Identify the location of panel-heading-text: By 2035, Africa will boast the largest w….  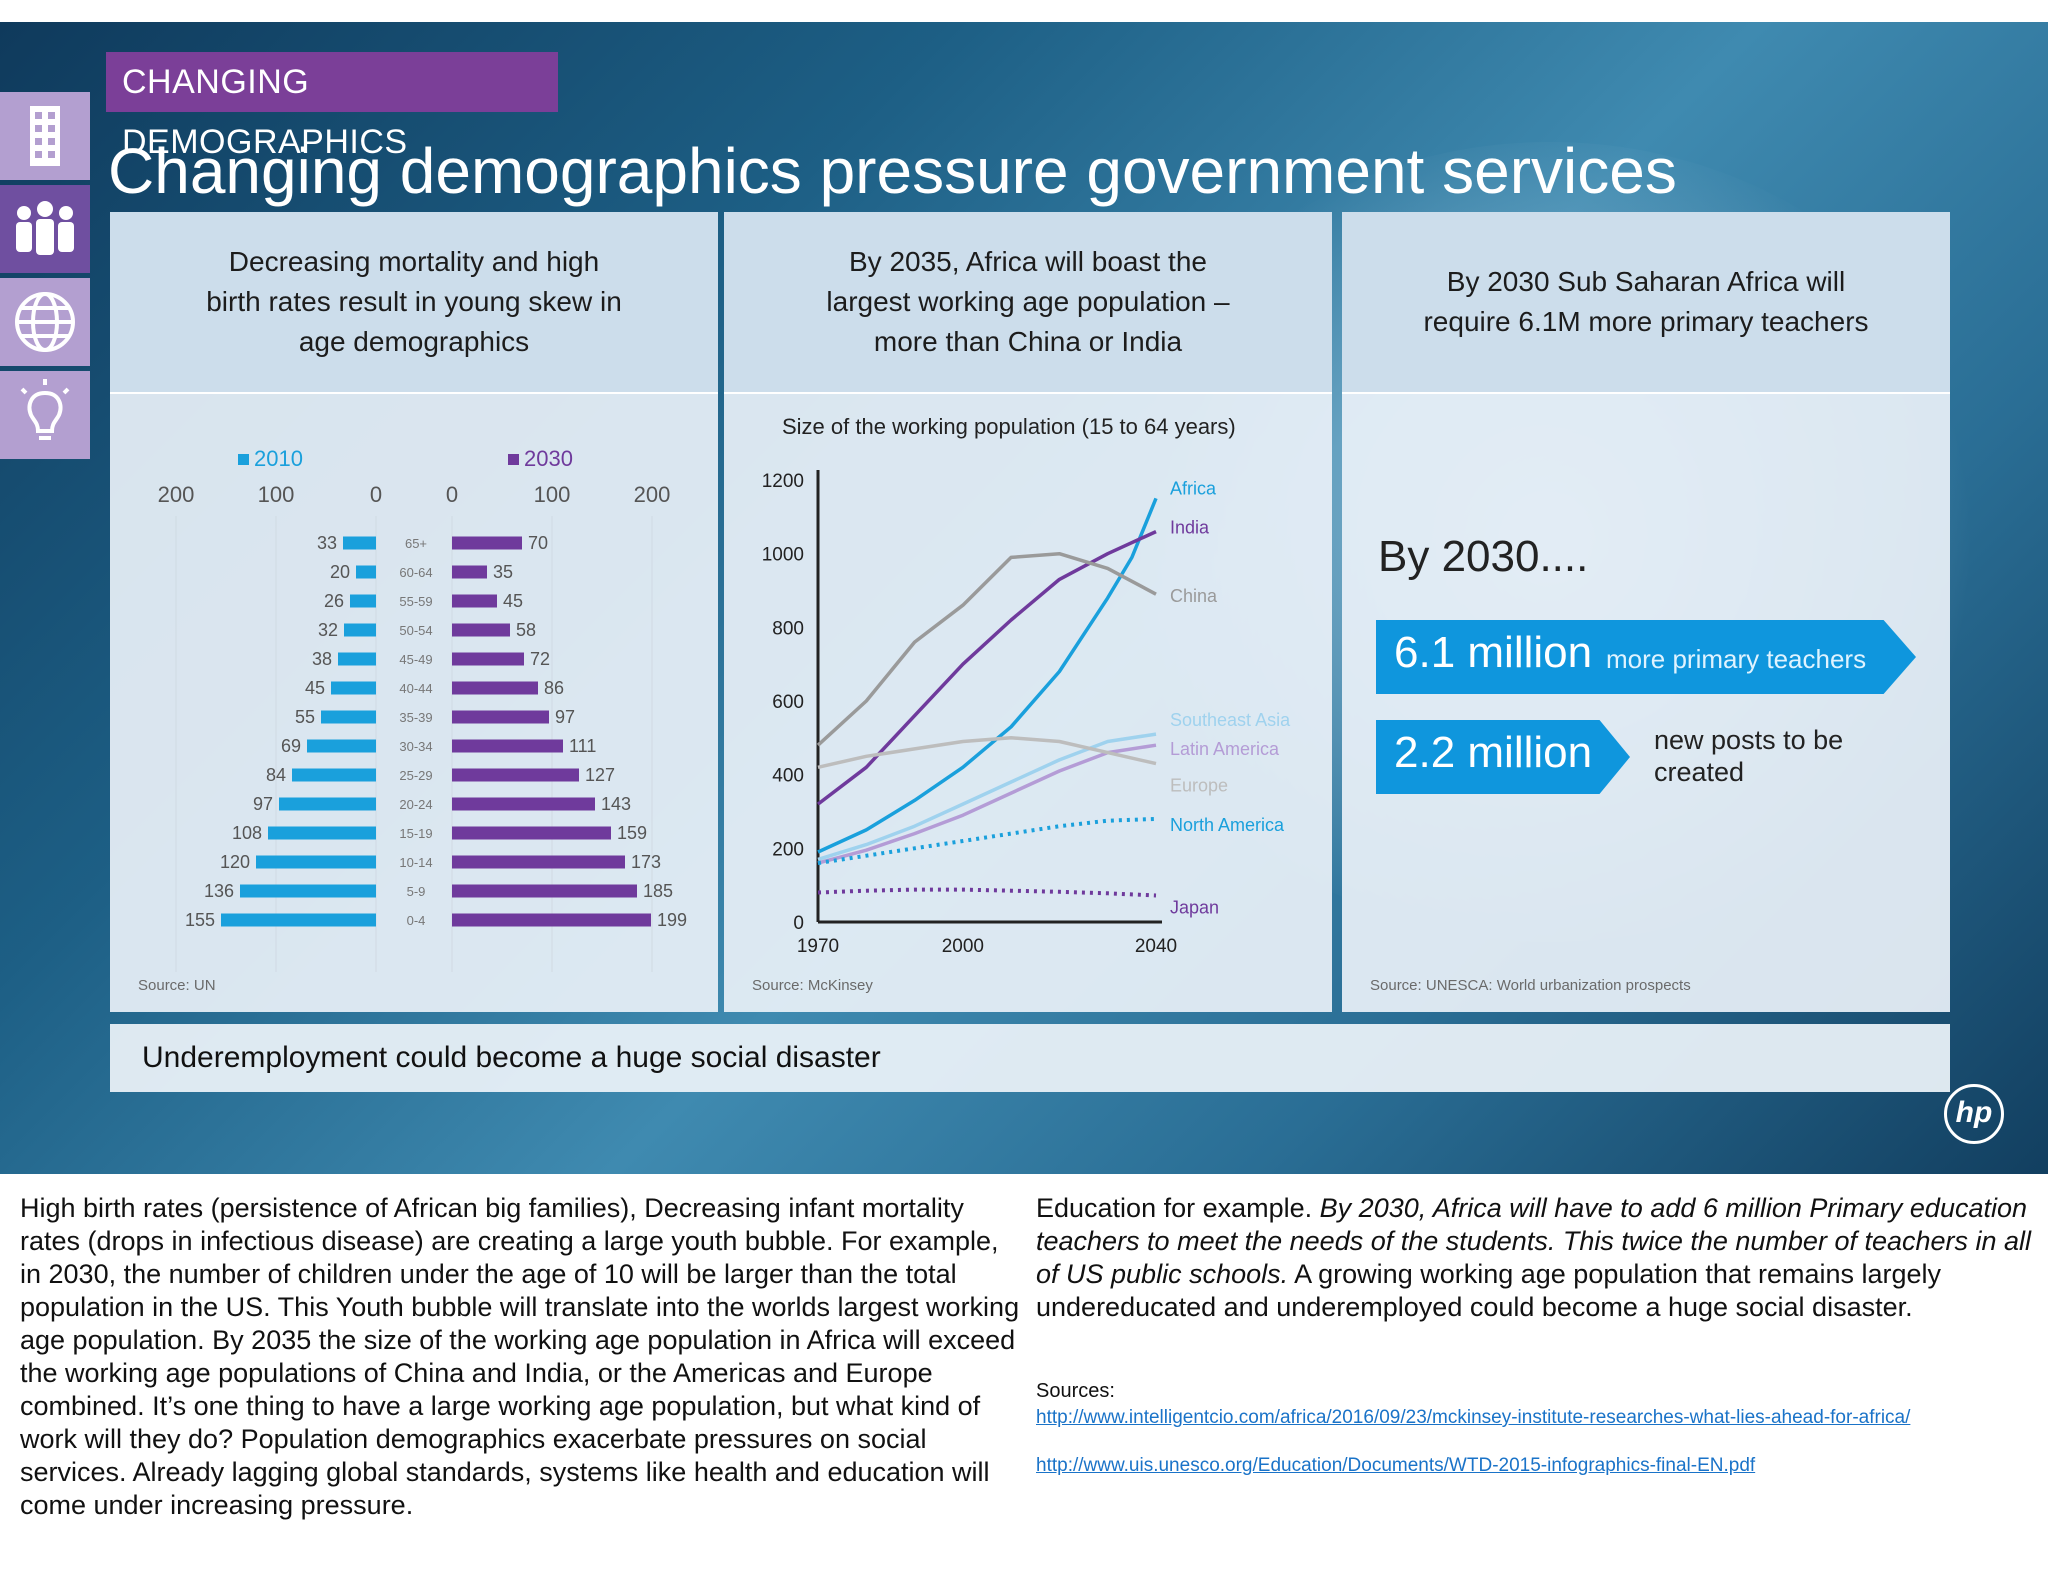
(1028, 301).